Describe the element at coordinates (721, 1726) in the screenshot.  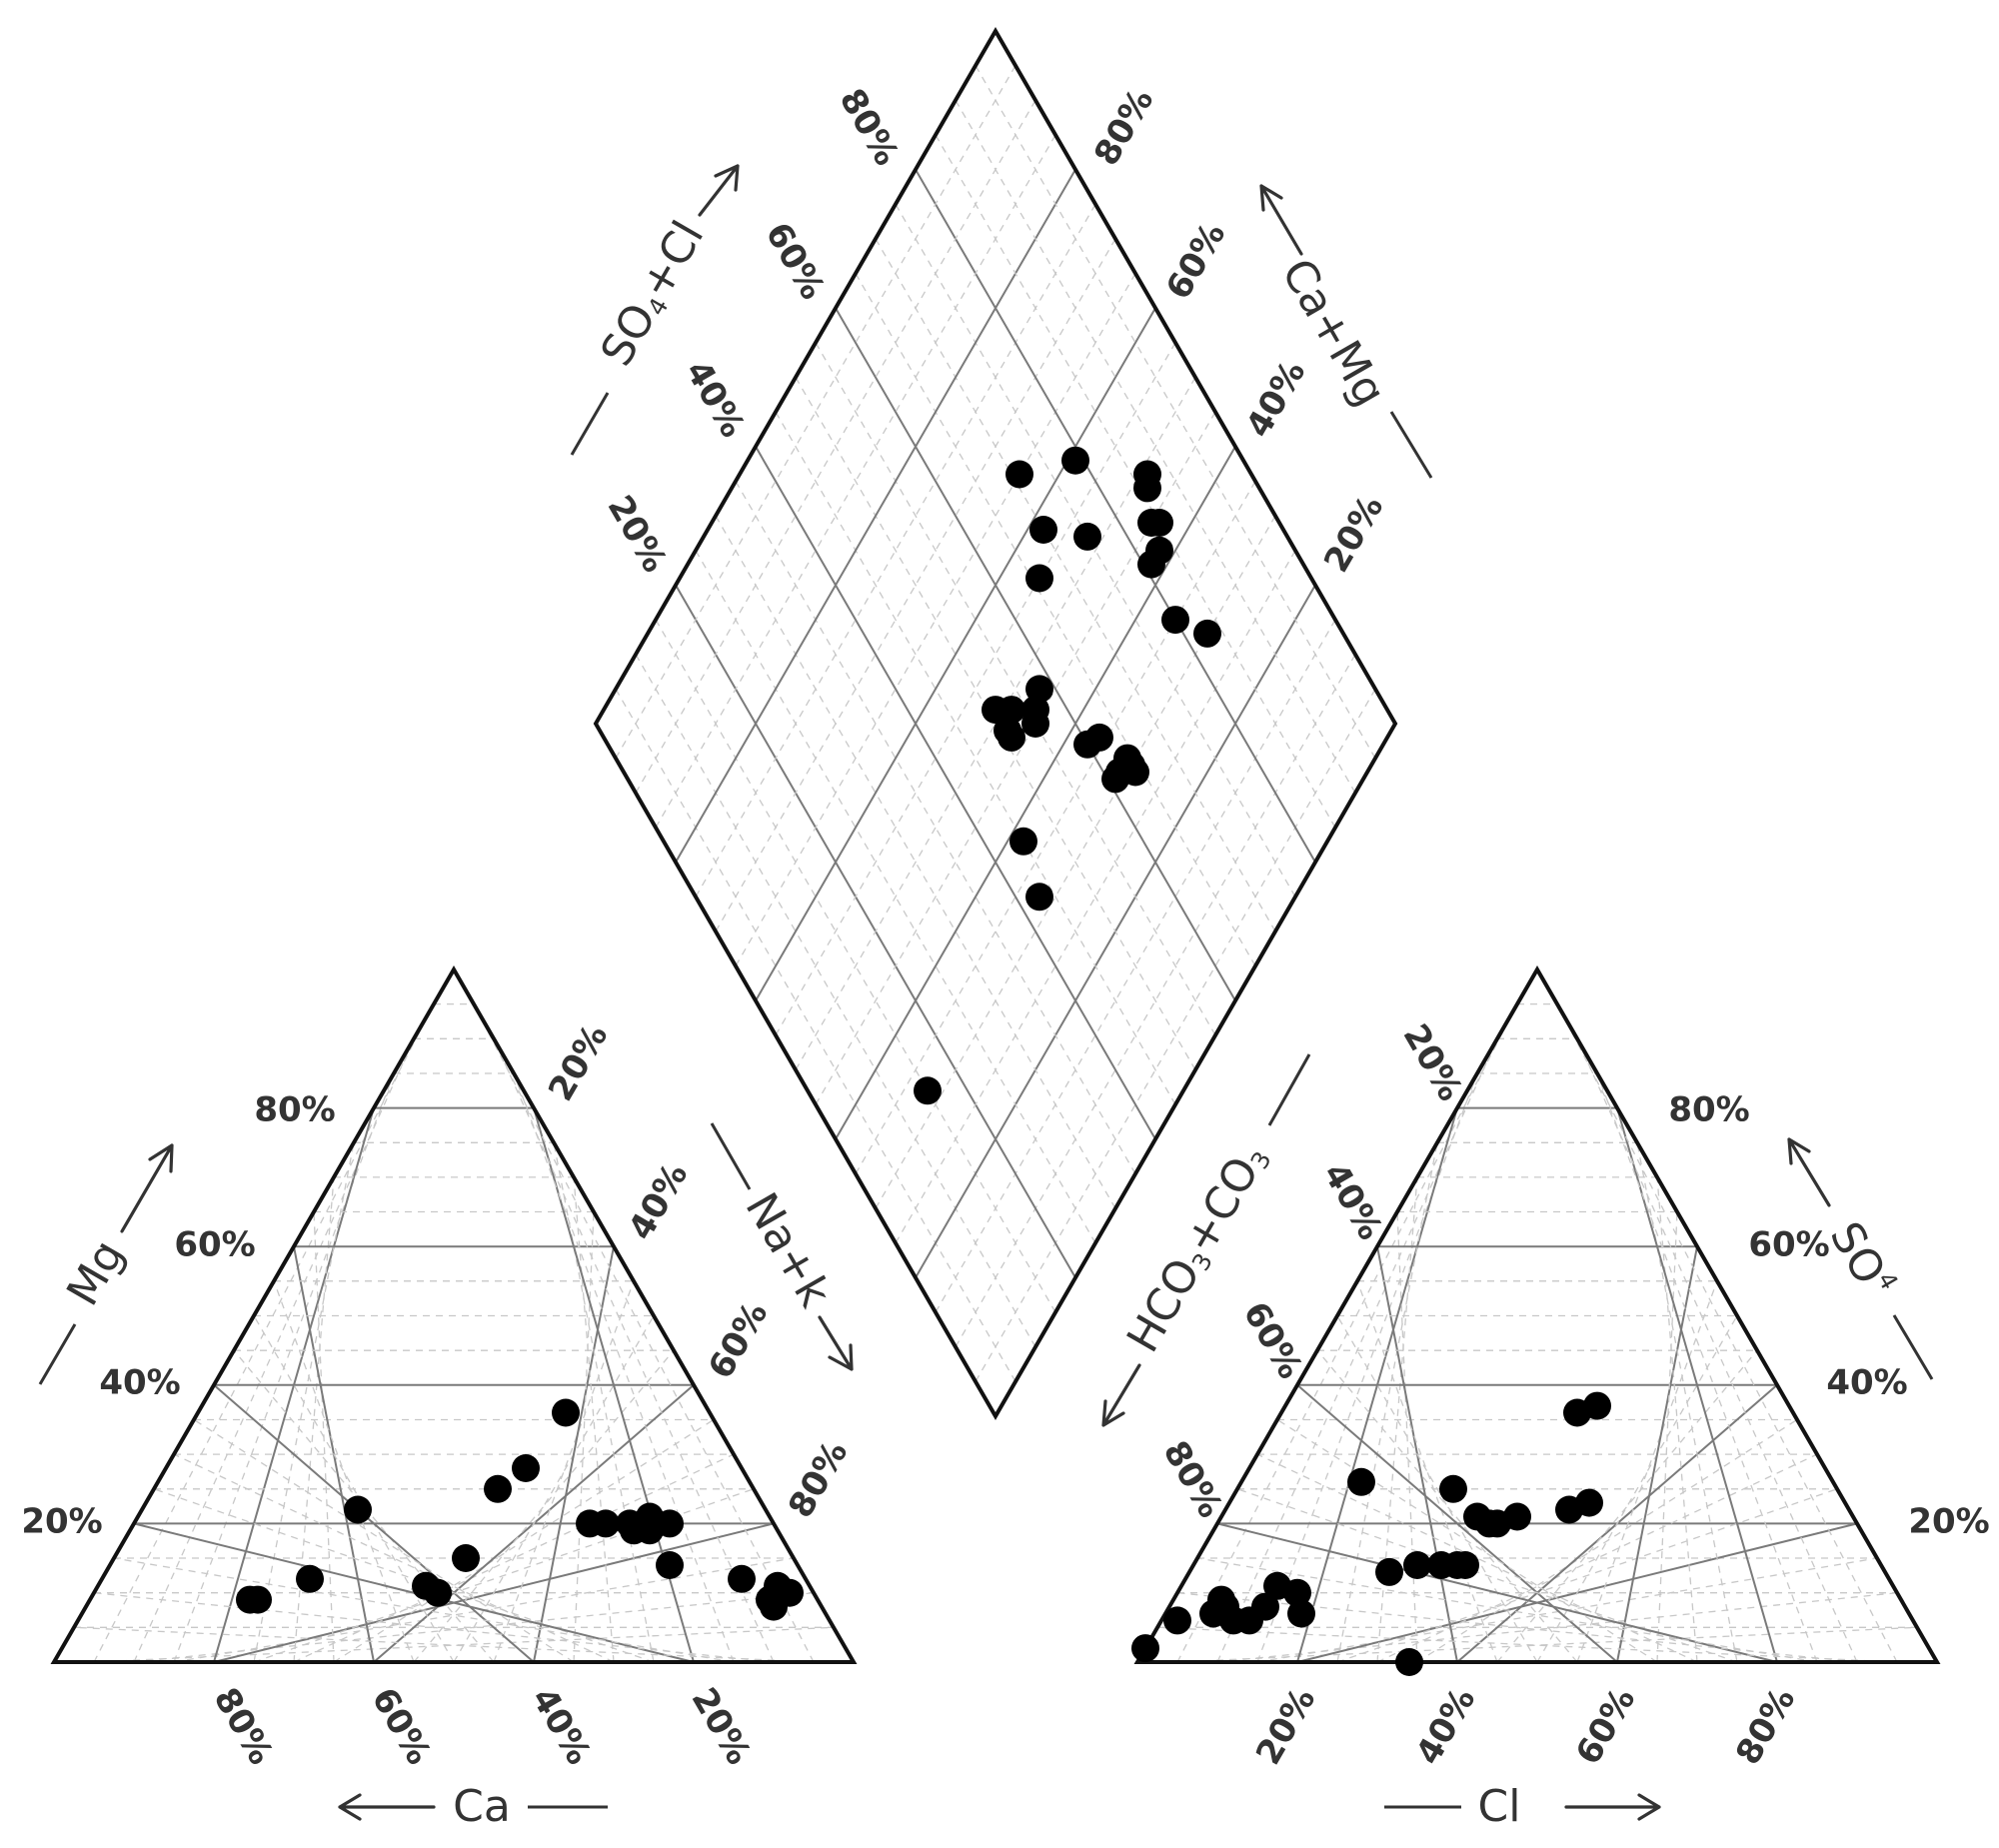
I see `ca-tick-label: 20%` at that location.